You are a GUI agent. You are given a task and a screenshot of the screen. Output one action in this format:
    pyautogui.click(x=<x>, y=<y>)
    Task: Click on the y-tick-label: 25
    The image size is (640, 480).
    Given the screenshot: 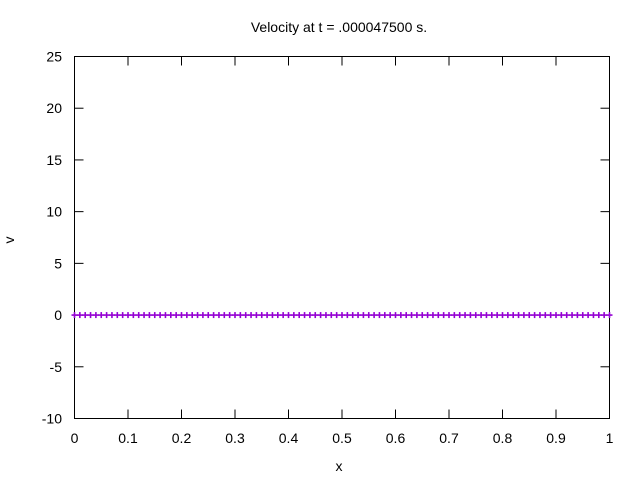 What is the action you would take?
    pyautogui.click(x=54, y=57)
    